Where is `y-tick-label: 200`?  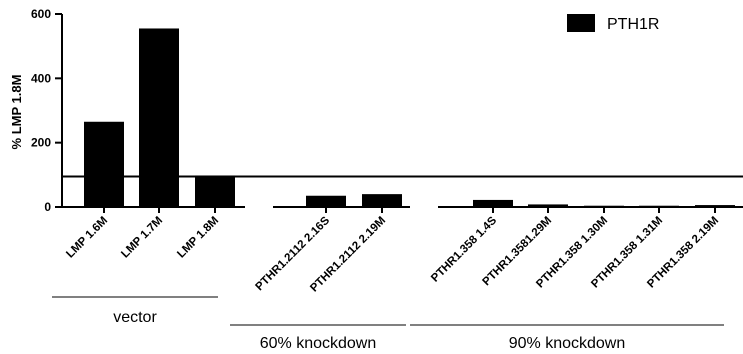
y-tick-label: 200 is located at coordinates (41, 143).